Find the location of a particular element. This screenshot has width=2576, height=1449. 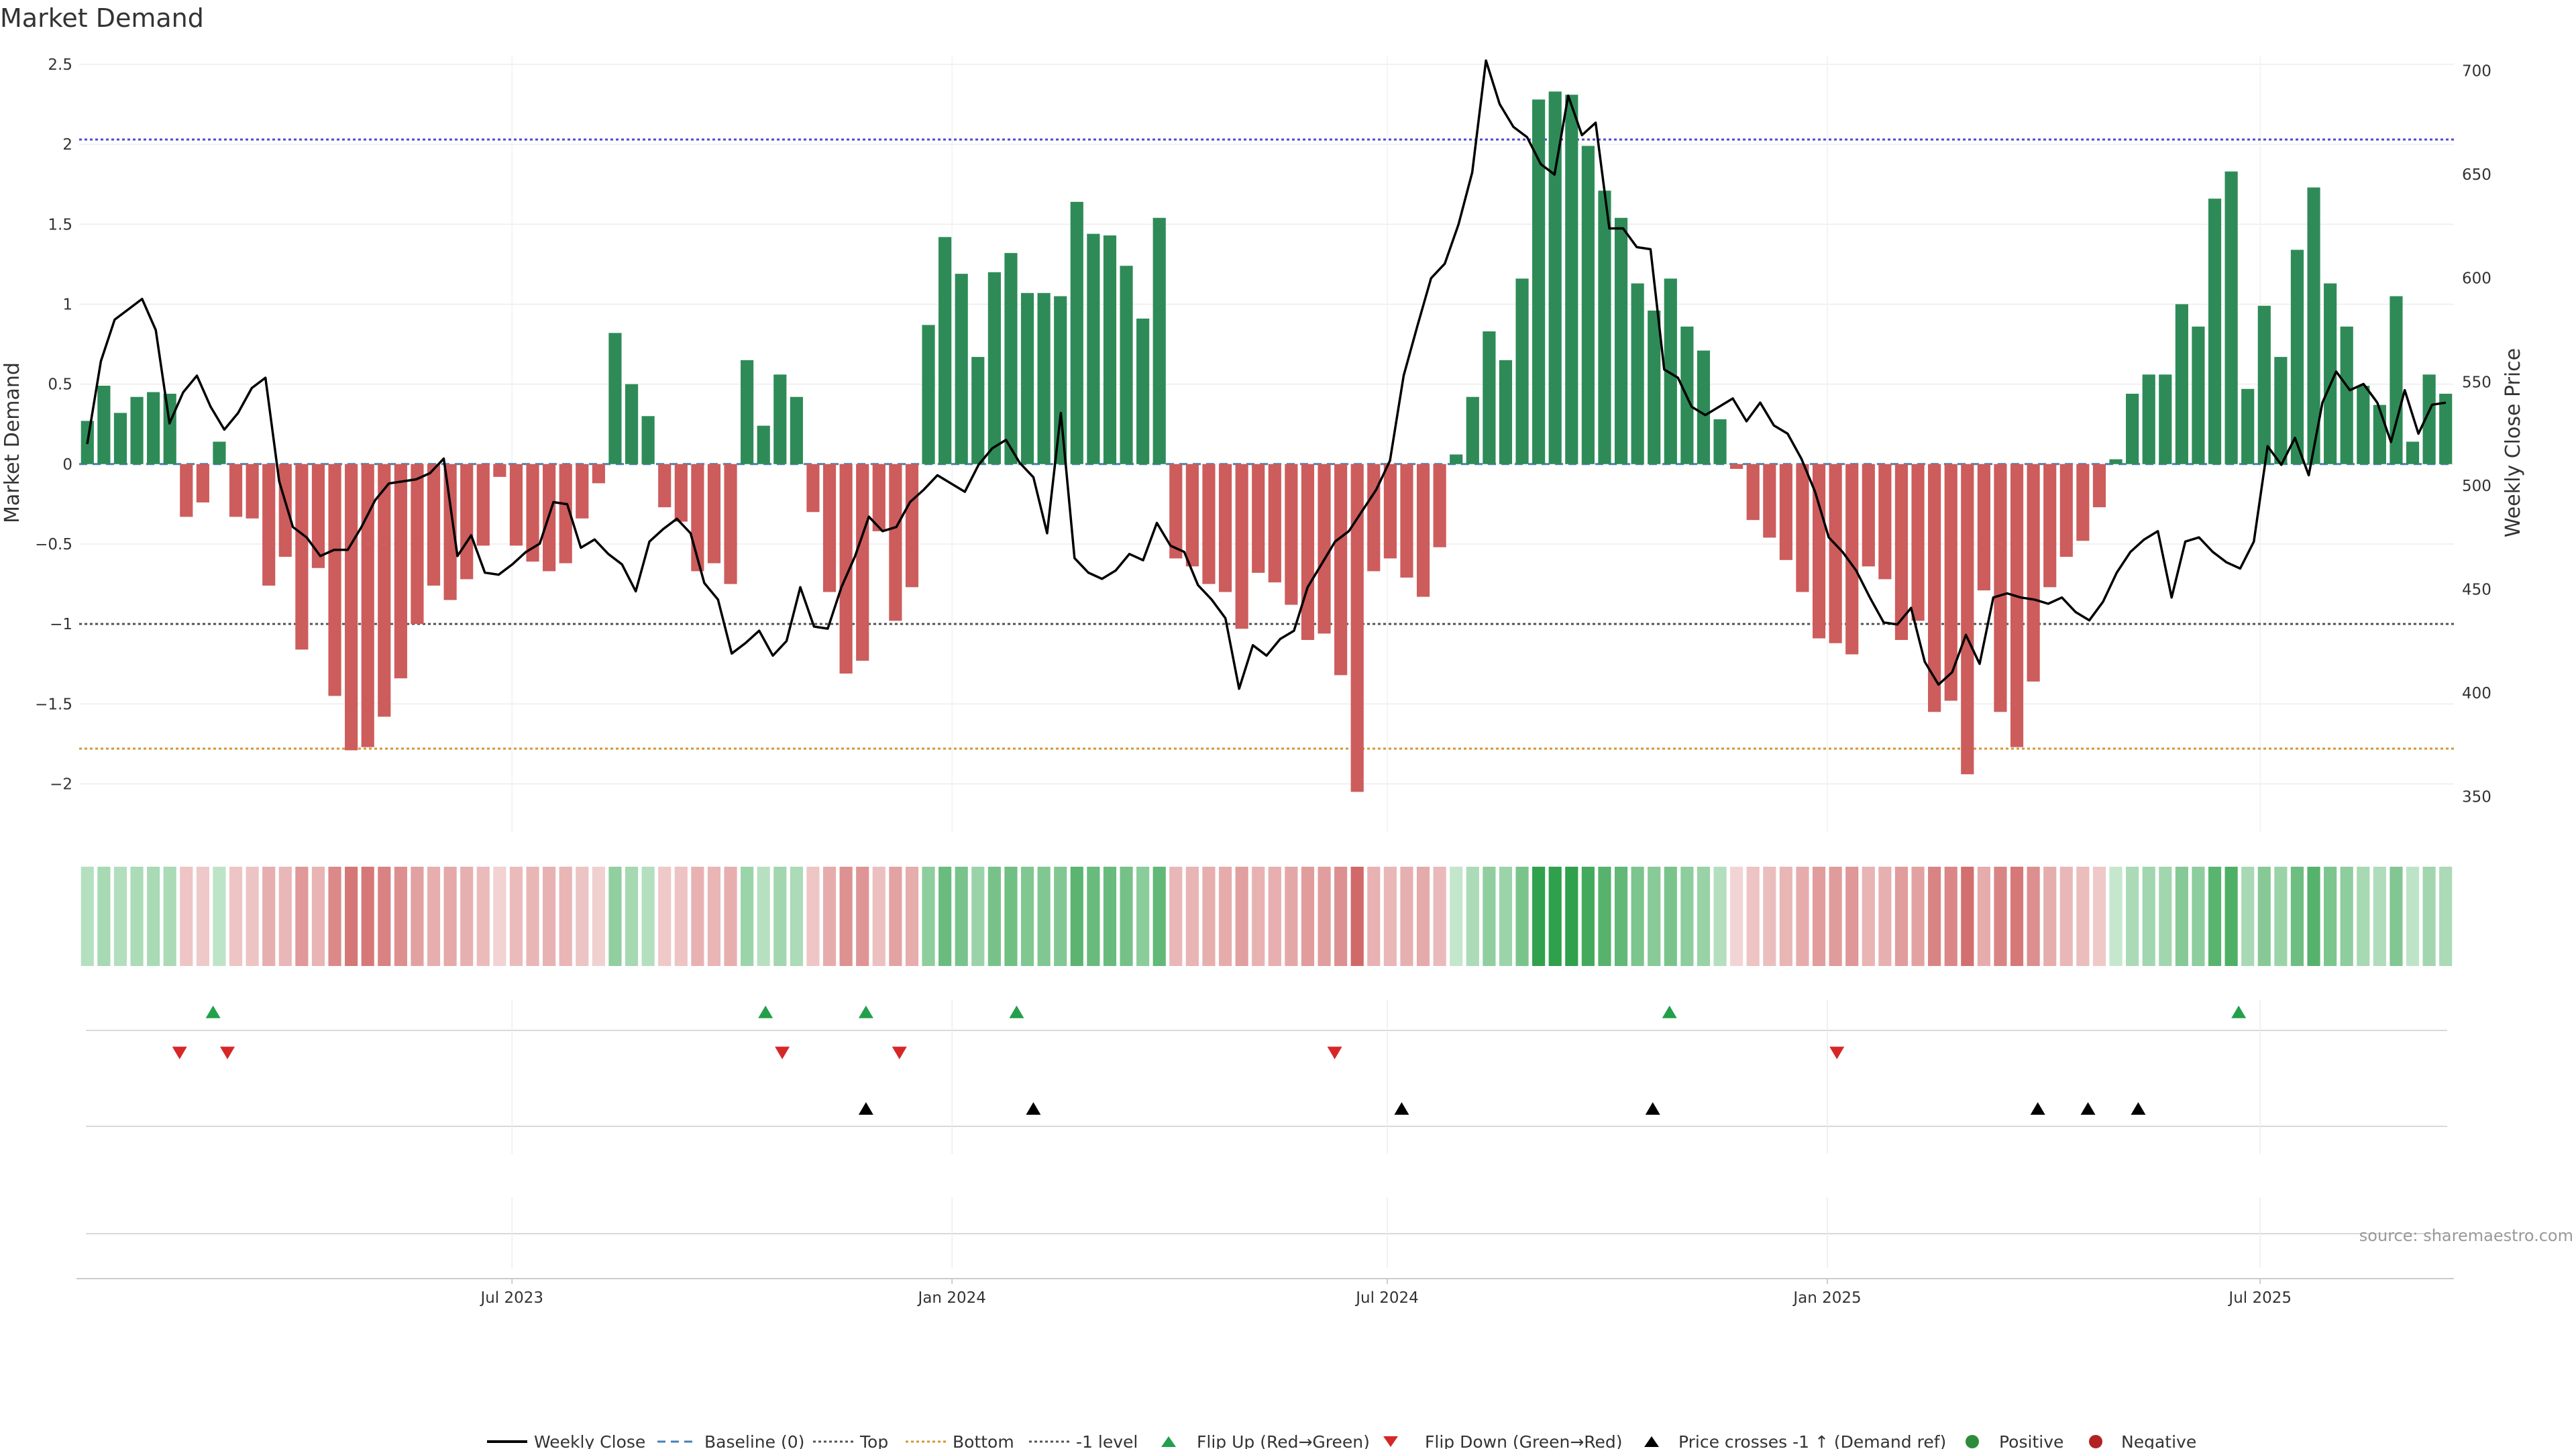

price-cross-marker is located at coordinates (2088, 1108).